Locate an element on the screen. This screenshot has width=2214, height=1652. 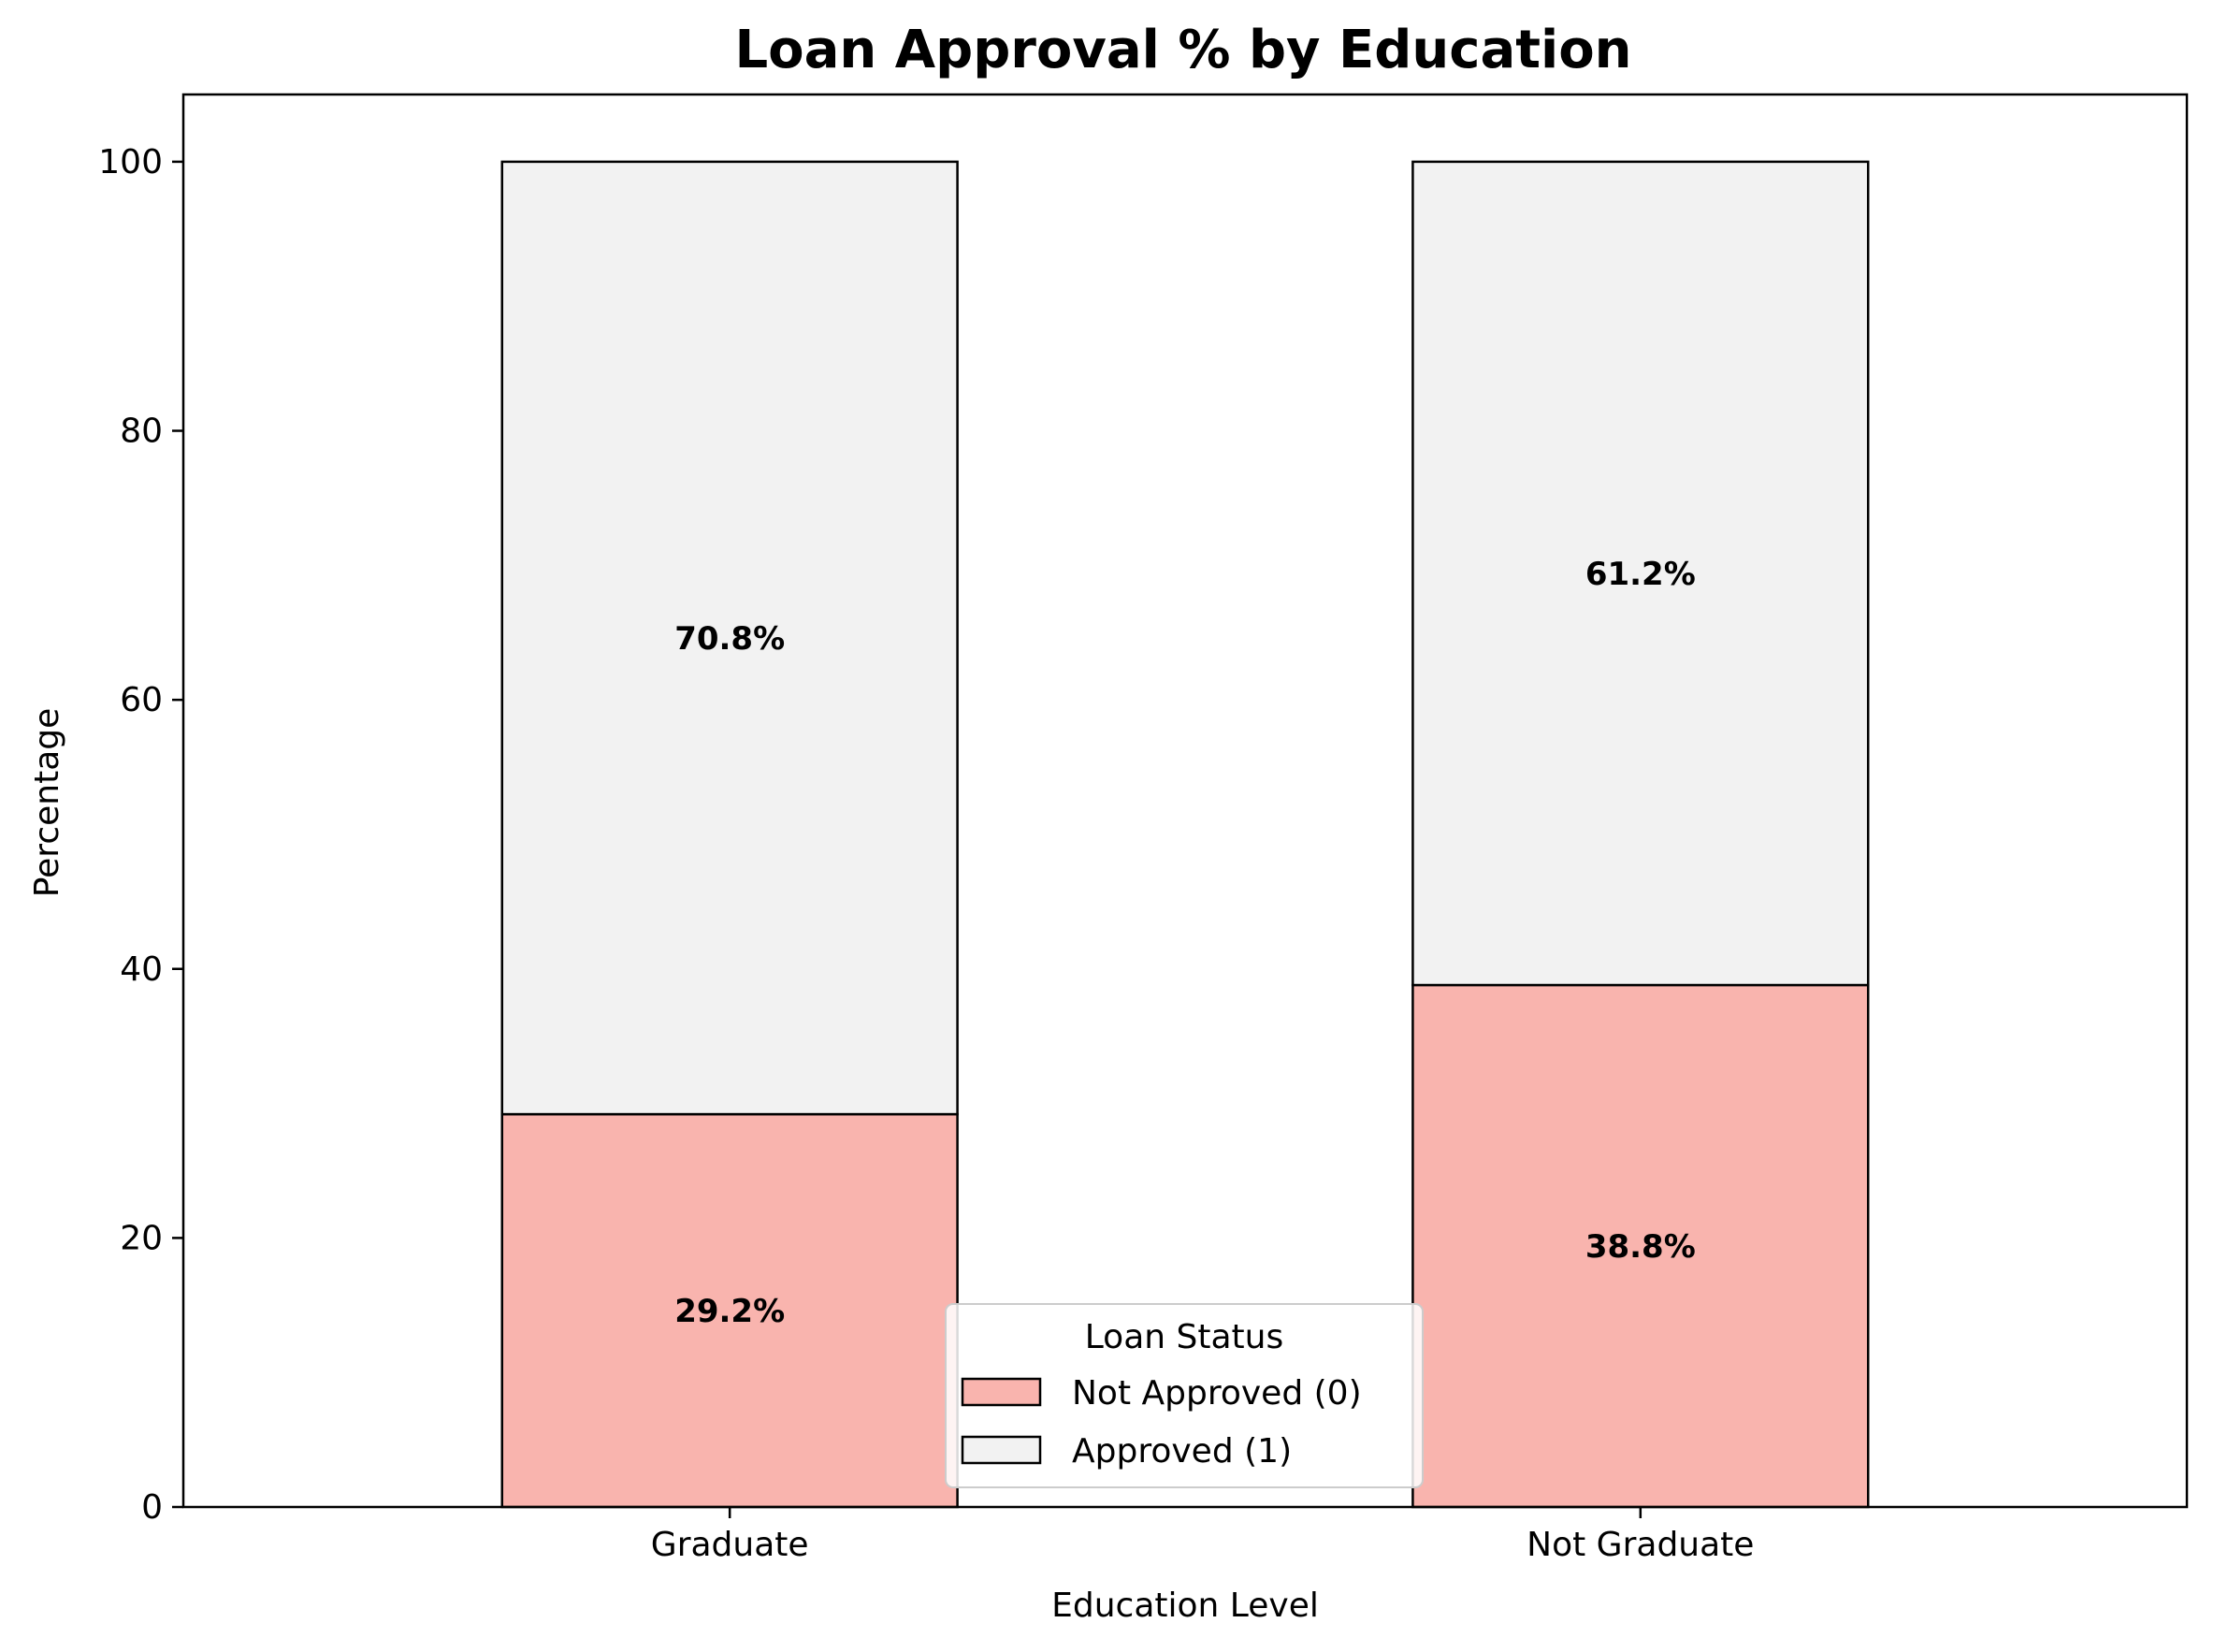
legend-box is located at coordinates (1184, 1395).